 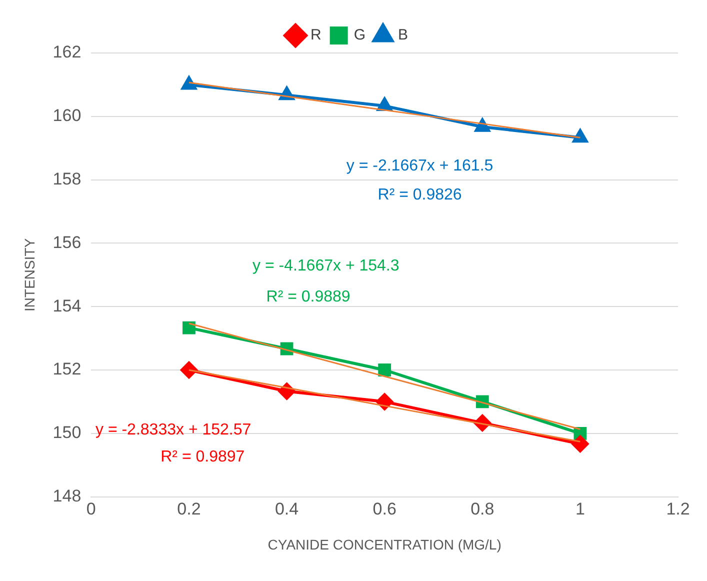 I want to click on annotation: R² = 0.9826, so click(x=420, y=195).